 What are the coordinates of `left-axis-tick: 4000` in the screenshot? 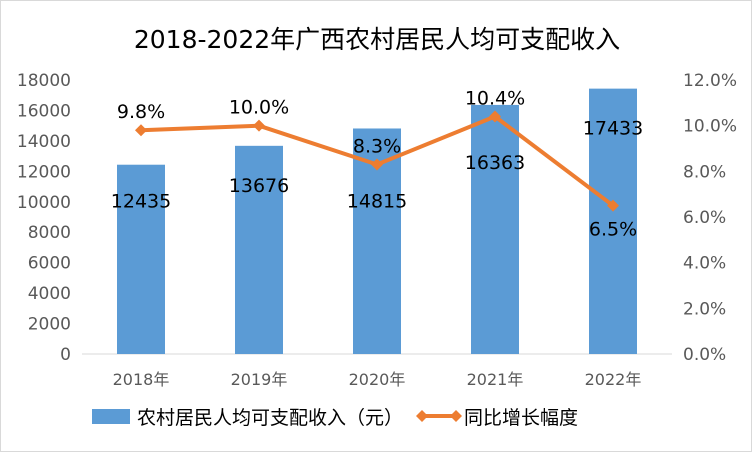 It's located at (49, 294).